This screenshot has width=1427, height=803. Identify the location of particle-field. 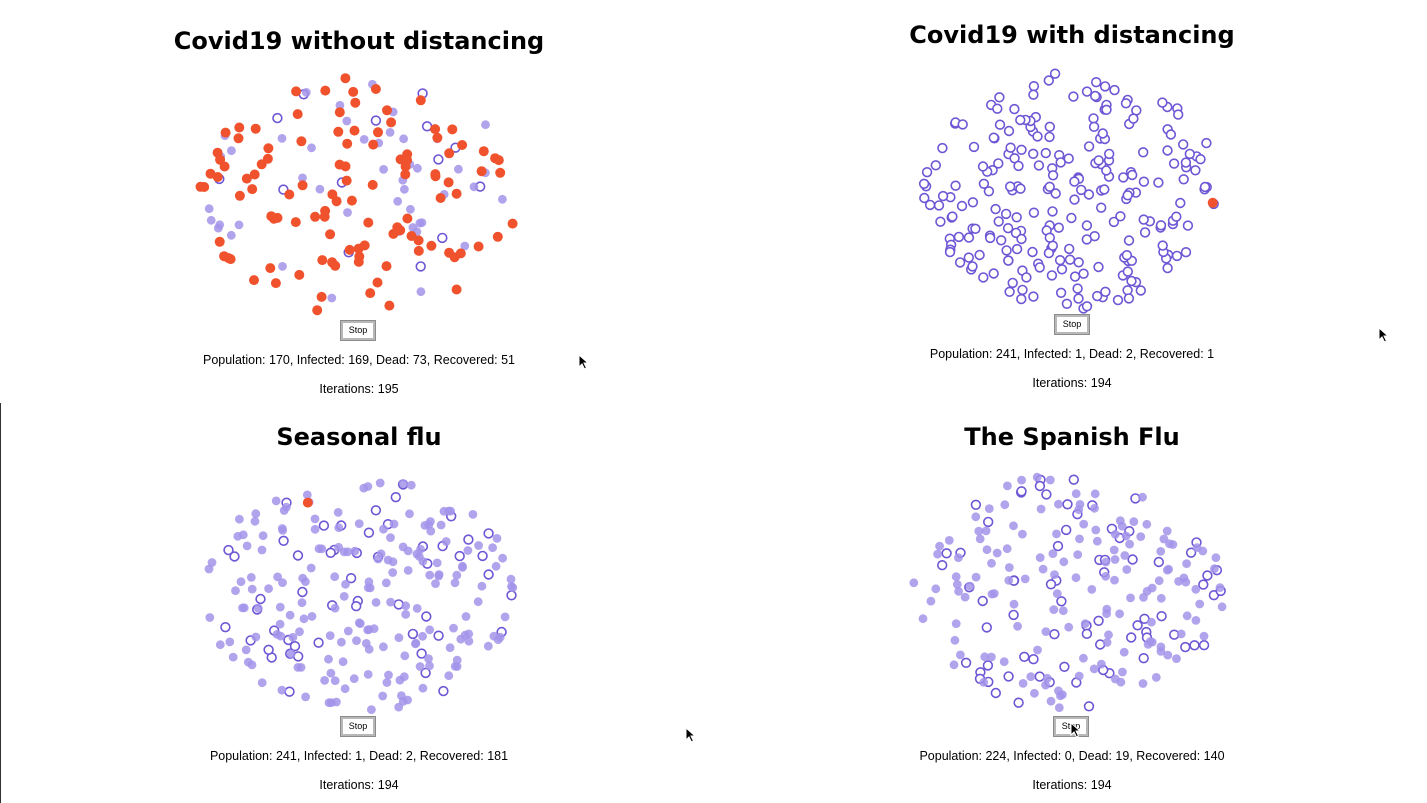
(361, 596).